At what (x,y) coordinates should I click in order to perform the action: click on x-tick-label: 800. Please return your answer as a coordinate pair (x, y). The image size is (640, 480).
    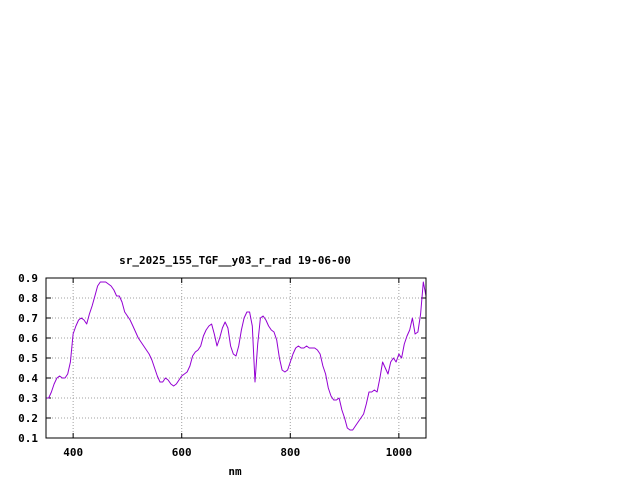
    Looking at the image, I should click on (290, 452).